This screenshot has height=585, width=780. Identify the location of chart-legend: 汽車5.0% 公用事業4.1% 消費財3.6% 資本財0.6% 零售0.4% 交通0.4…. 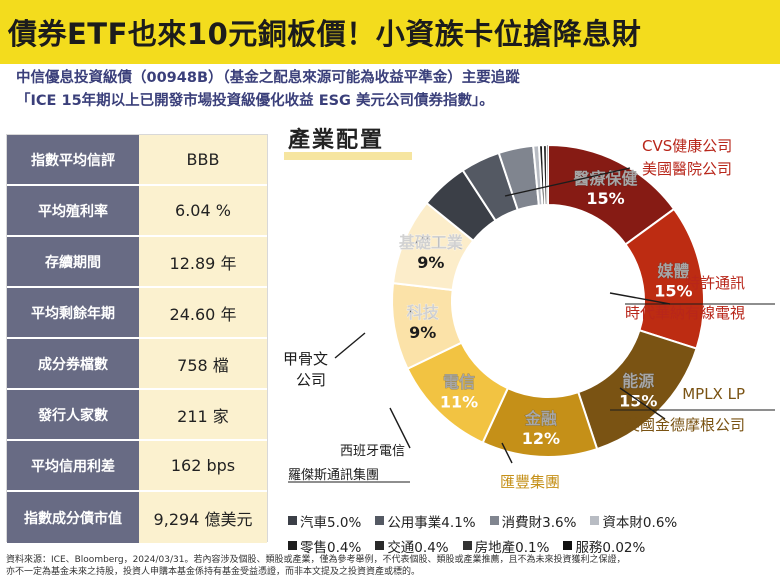
(528, 533).